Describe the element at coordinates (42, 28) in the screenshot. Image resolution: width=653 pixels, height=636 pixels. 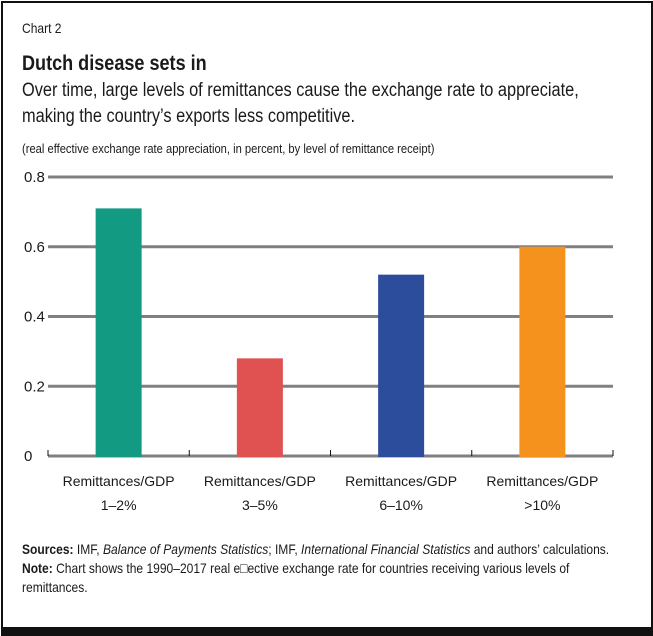
I see `chart-number: Chart 2` at that location.